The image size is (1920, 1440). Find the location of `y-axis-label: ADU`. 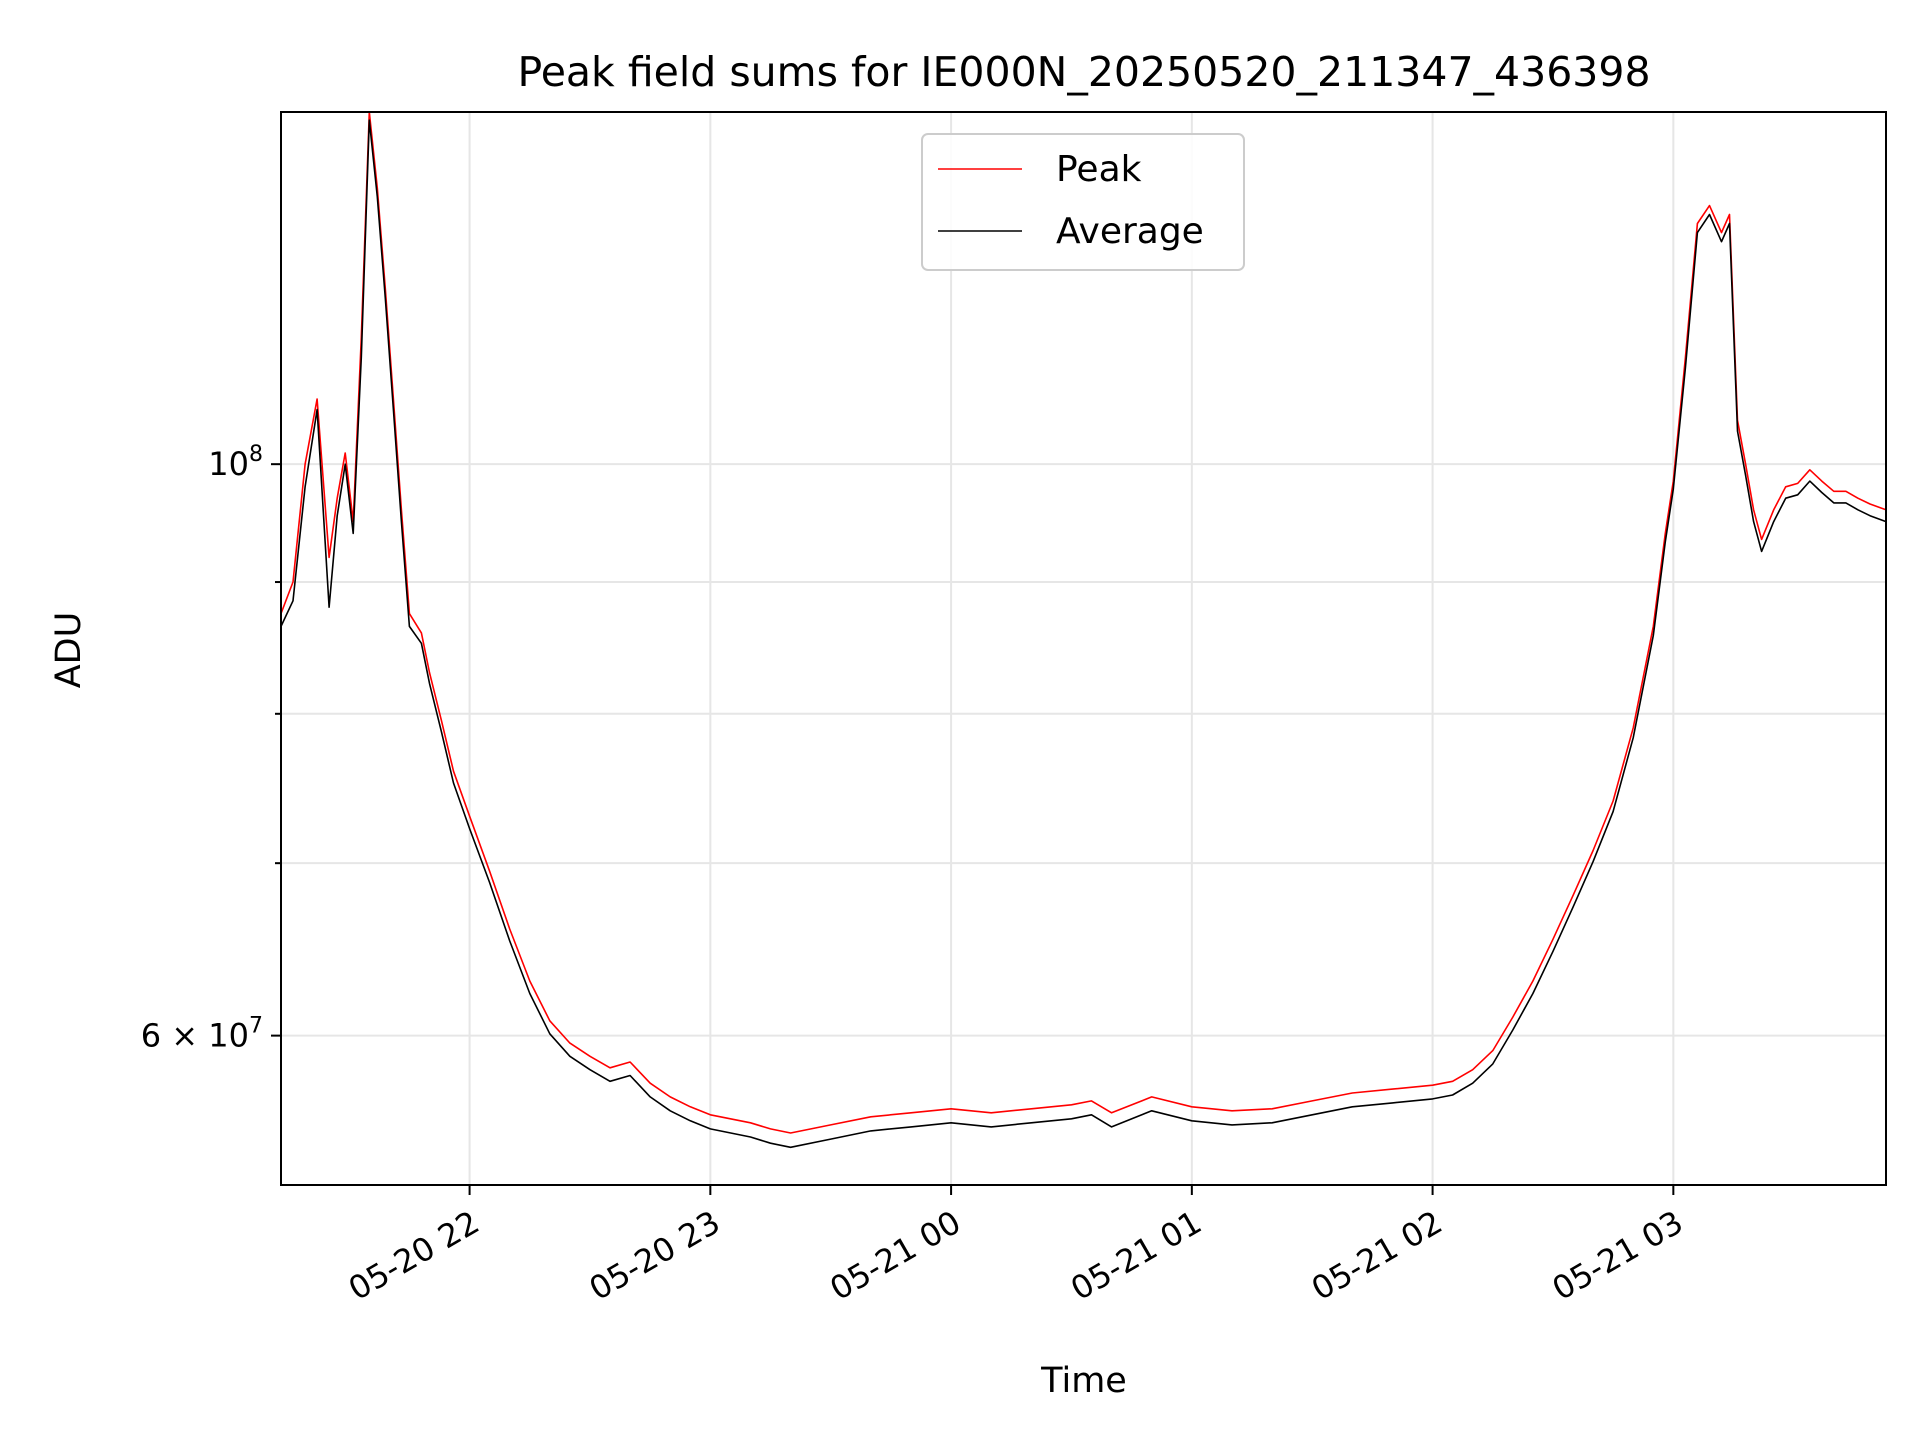

y-axis-label: ADU is located at coordinates (69, 650).